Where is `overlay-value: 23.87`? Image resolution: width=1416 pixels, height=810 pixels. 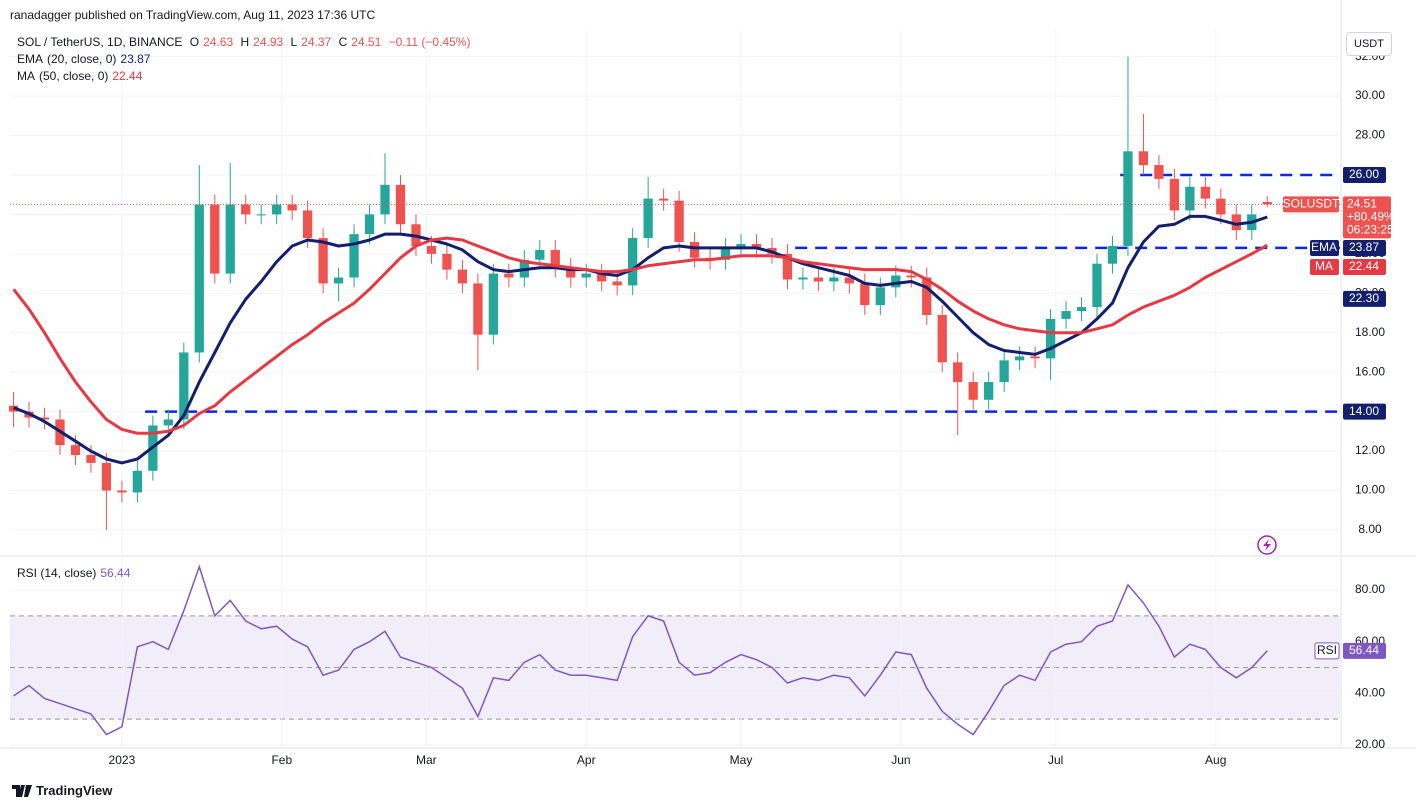
overlay-value: 23.87 is located at coordinates (1364, 247).